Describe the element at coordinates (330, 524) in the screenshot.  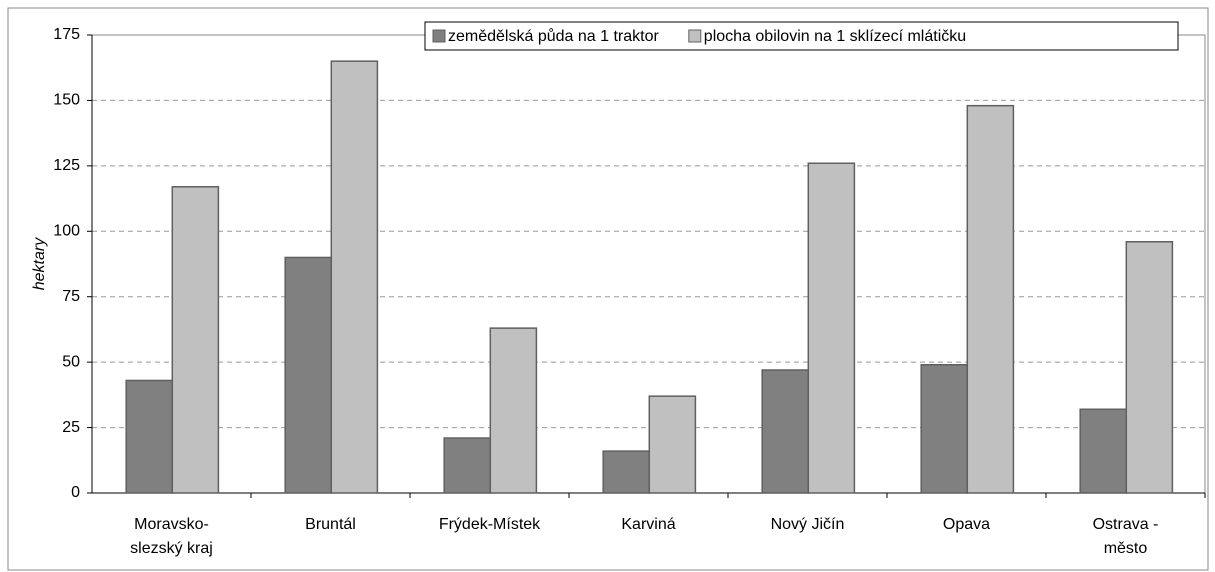
I see `x-tick-label: Bruntál` at that location.